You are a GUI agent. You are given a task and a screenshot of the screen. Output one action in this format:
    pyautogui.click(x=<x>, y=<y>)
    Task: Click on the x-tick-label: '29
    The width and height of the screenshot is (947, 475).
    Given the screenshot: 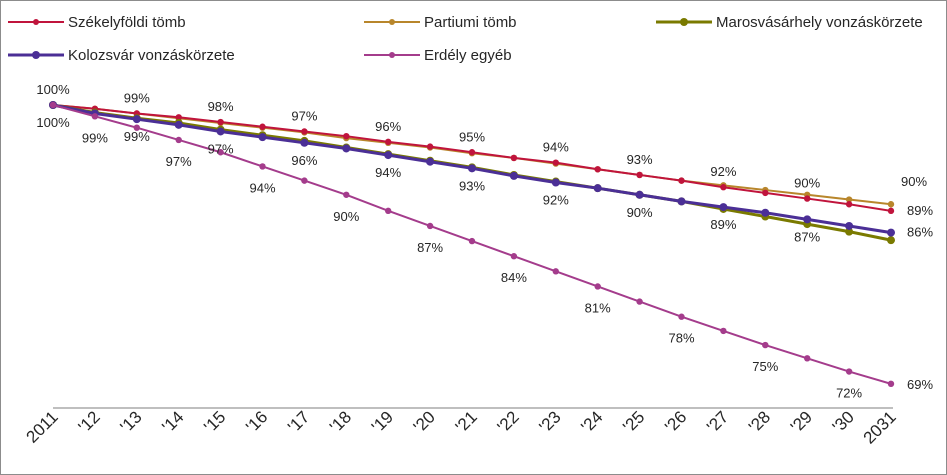 What is the action you would take?
    pyautogui.click(x=801, y=421)
    